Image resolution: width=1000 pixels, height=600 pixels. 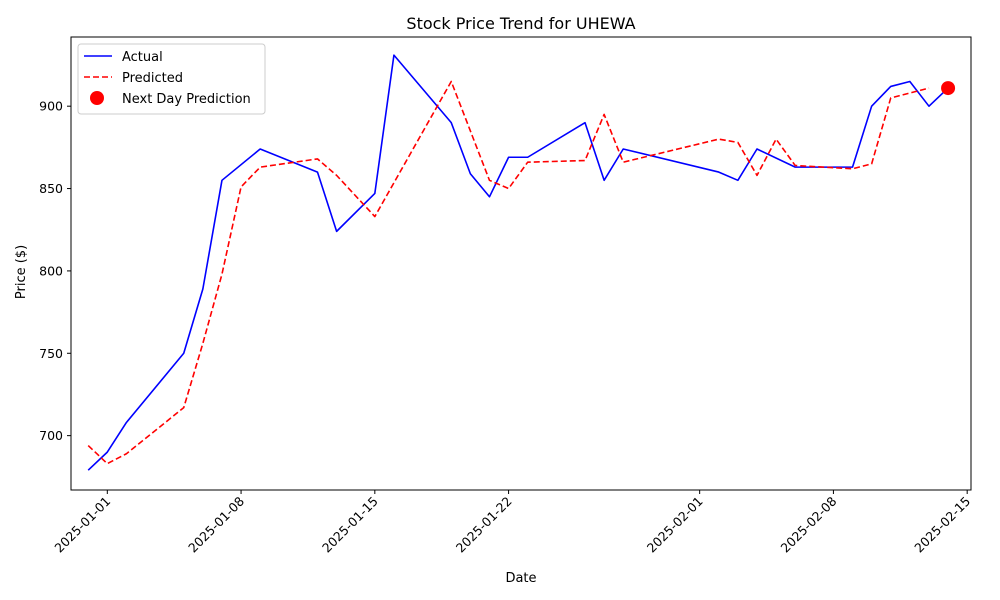 I want to click on y-axis: 700 750 800 850 900, so click(x=55, y=271).